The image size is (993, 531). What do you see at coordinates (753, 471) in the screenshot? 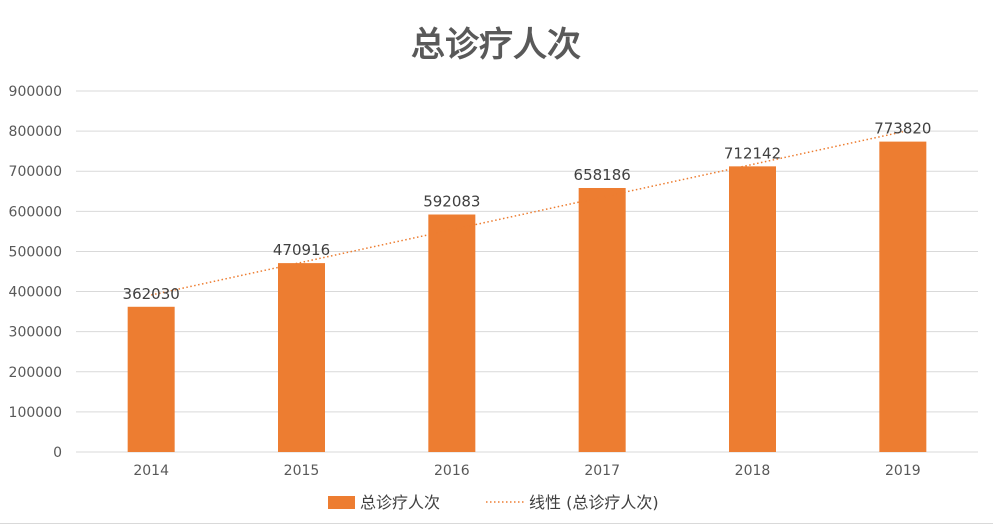
I see `x-tick-label: 2018` at bounding box center [753, 471].